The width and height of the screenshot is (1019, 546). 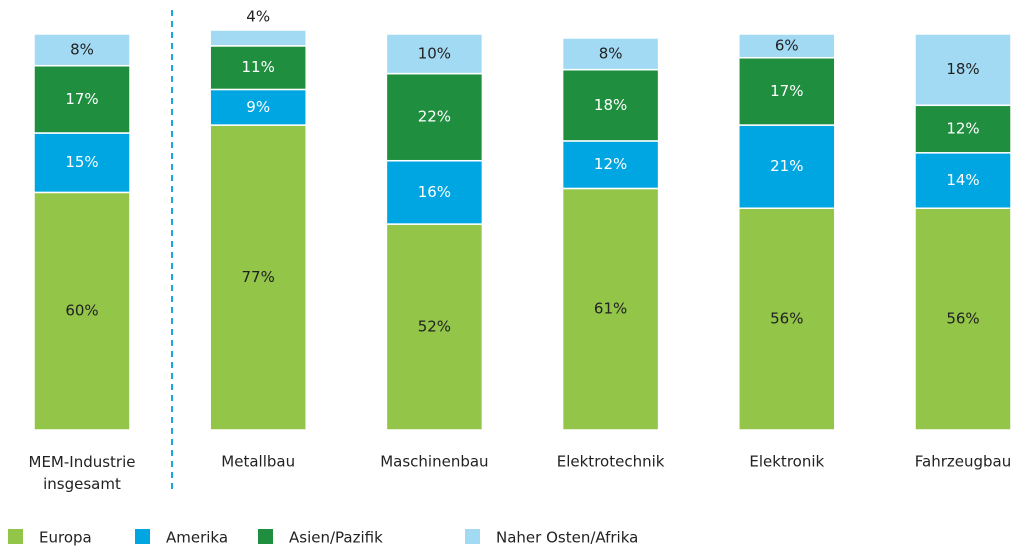 I want to click on value-label: 22%, so click(x=434, y=117).